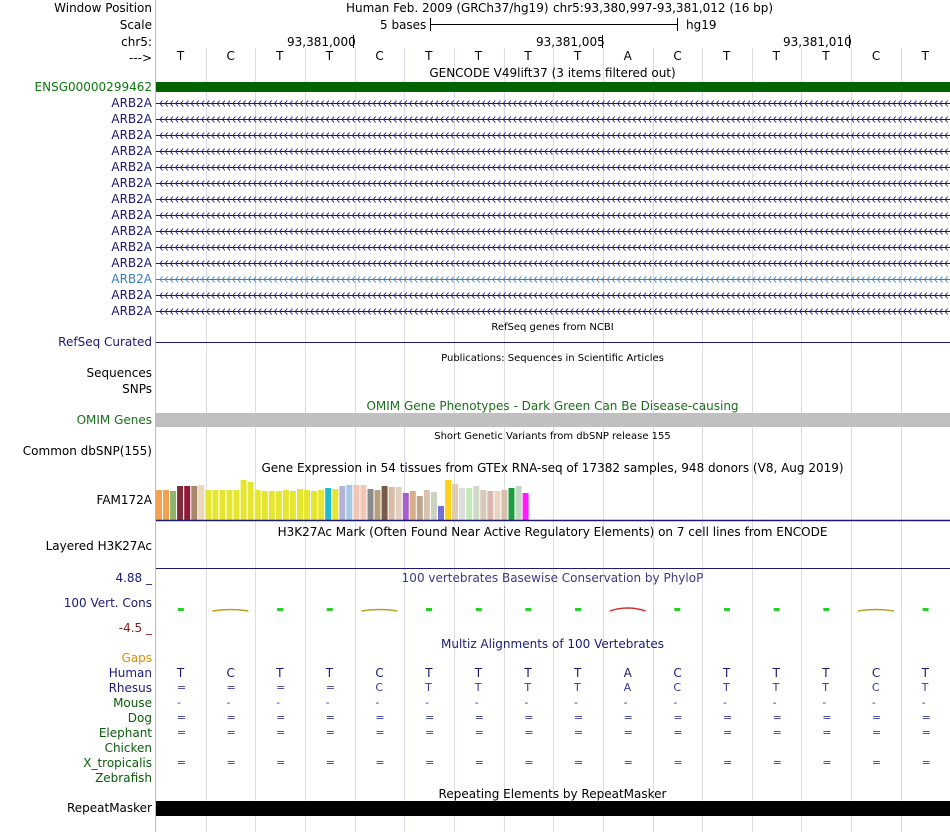 Image resolution: width=950 pixels, height=832 pixels. What do you see at coordinates (109, 808) in the screenshot?
I see `repeatmasker-track-label: RepeatMasker` at bounding box center [109, 808].